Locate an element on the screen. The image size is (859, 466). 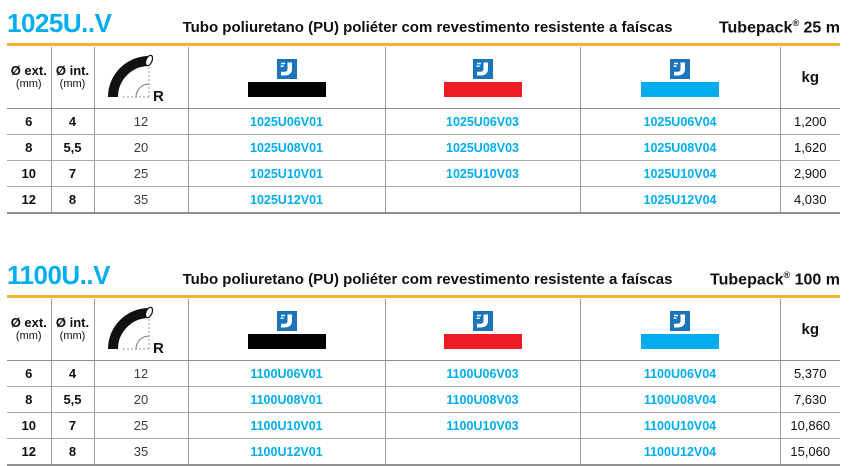
table-row: 12 8 35 1025U12V01 1025U12V04 4,030 is located at coordinates (423, 200).